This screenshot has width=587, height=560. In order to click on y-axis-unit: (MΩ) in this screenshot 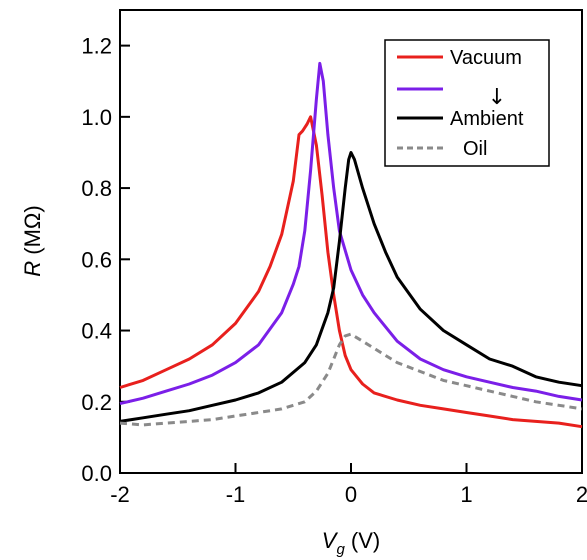, I will do `click(32, 233)`.